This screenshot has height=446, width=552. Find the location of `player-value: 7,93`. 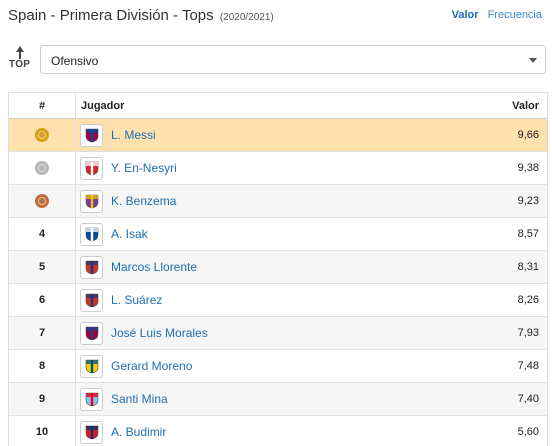

player-value: 7,93 is located at coordinates (528, 333).